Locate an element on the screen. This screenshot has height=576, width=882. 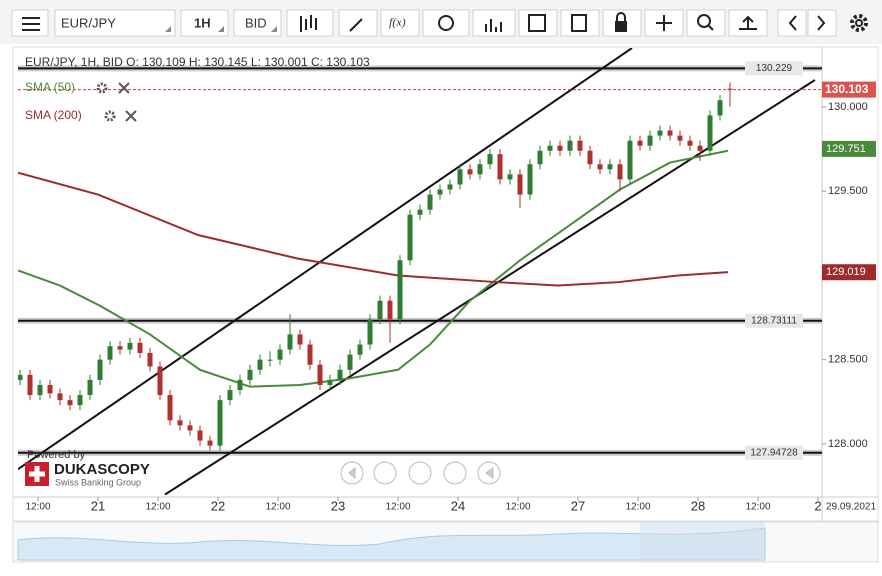
side-select: BID is located at coordinates (257, 23).